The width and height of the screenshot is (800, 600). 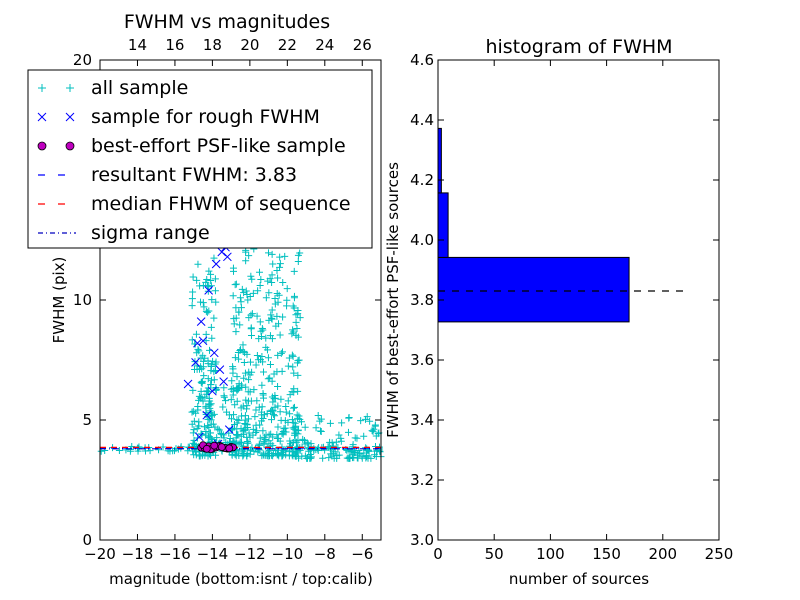 I want to click on legend-item: sigma range, so click(x=124, y=233).